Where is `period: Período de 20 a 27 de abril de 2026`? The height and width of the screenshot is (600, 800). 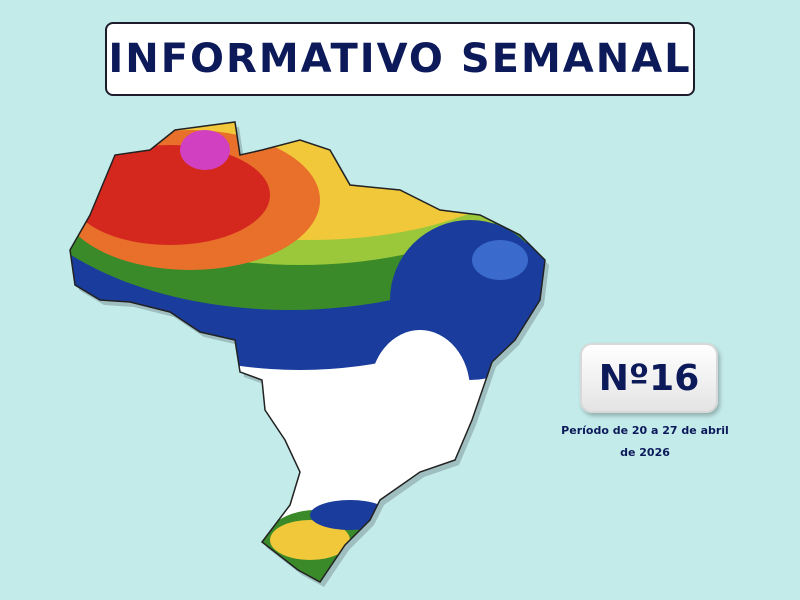
period: Período de 20 a 27 de abril de 2026 is located at coordinates (645, 441).